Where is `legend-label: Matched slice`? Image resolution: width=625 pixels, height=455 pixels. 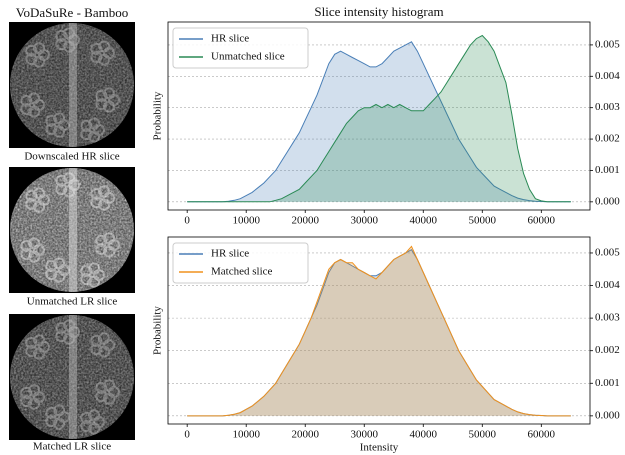
legend-label: Matched slice is located at coordinates (242, 272).